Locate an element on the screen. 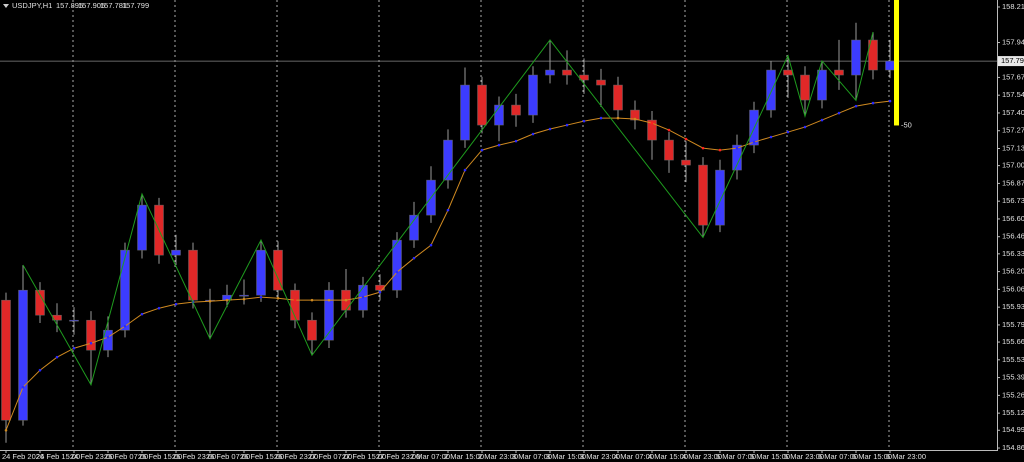 The height and width of the screenshot is (462, 1024). x-tick-label: 2 Mar 15:00 is located at coordinates (464, 456).